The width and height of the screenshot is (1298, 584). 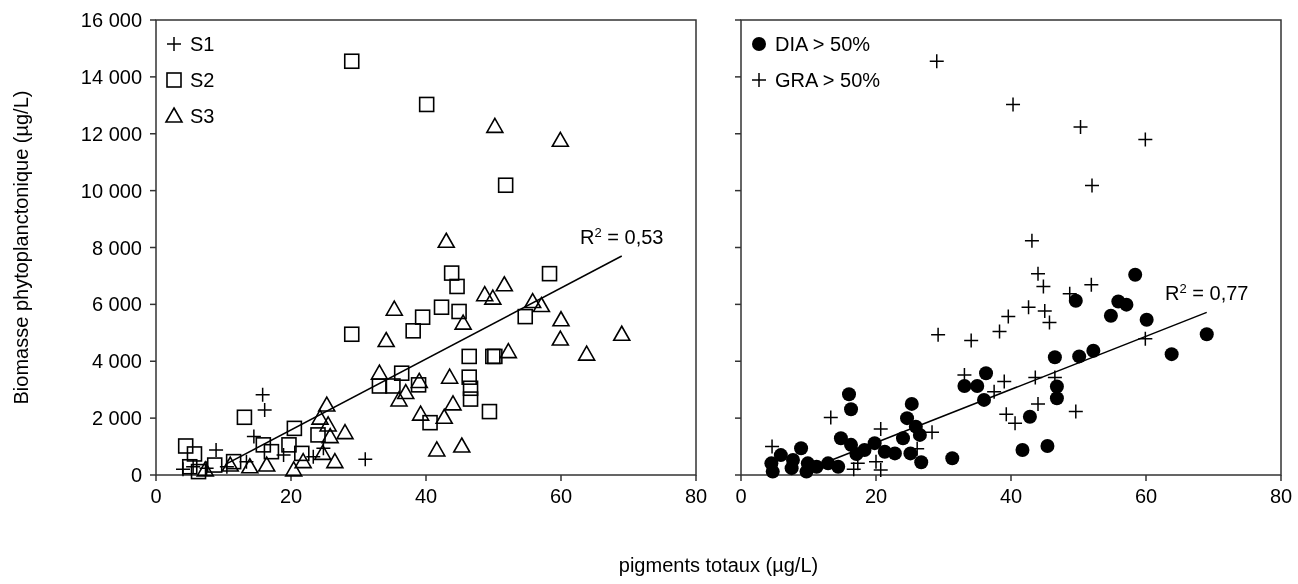 What do you see at coordinates (116, 247) in the screenshot?
I see `y-tick-label: 8 000` at bounding box center [116, 247].